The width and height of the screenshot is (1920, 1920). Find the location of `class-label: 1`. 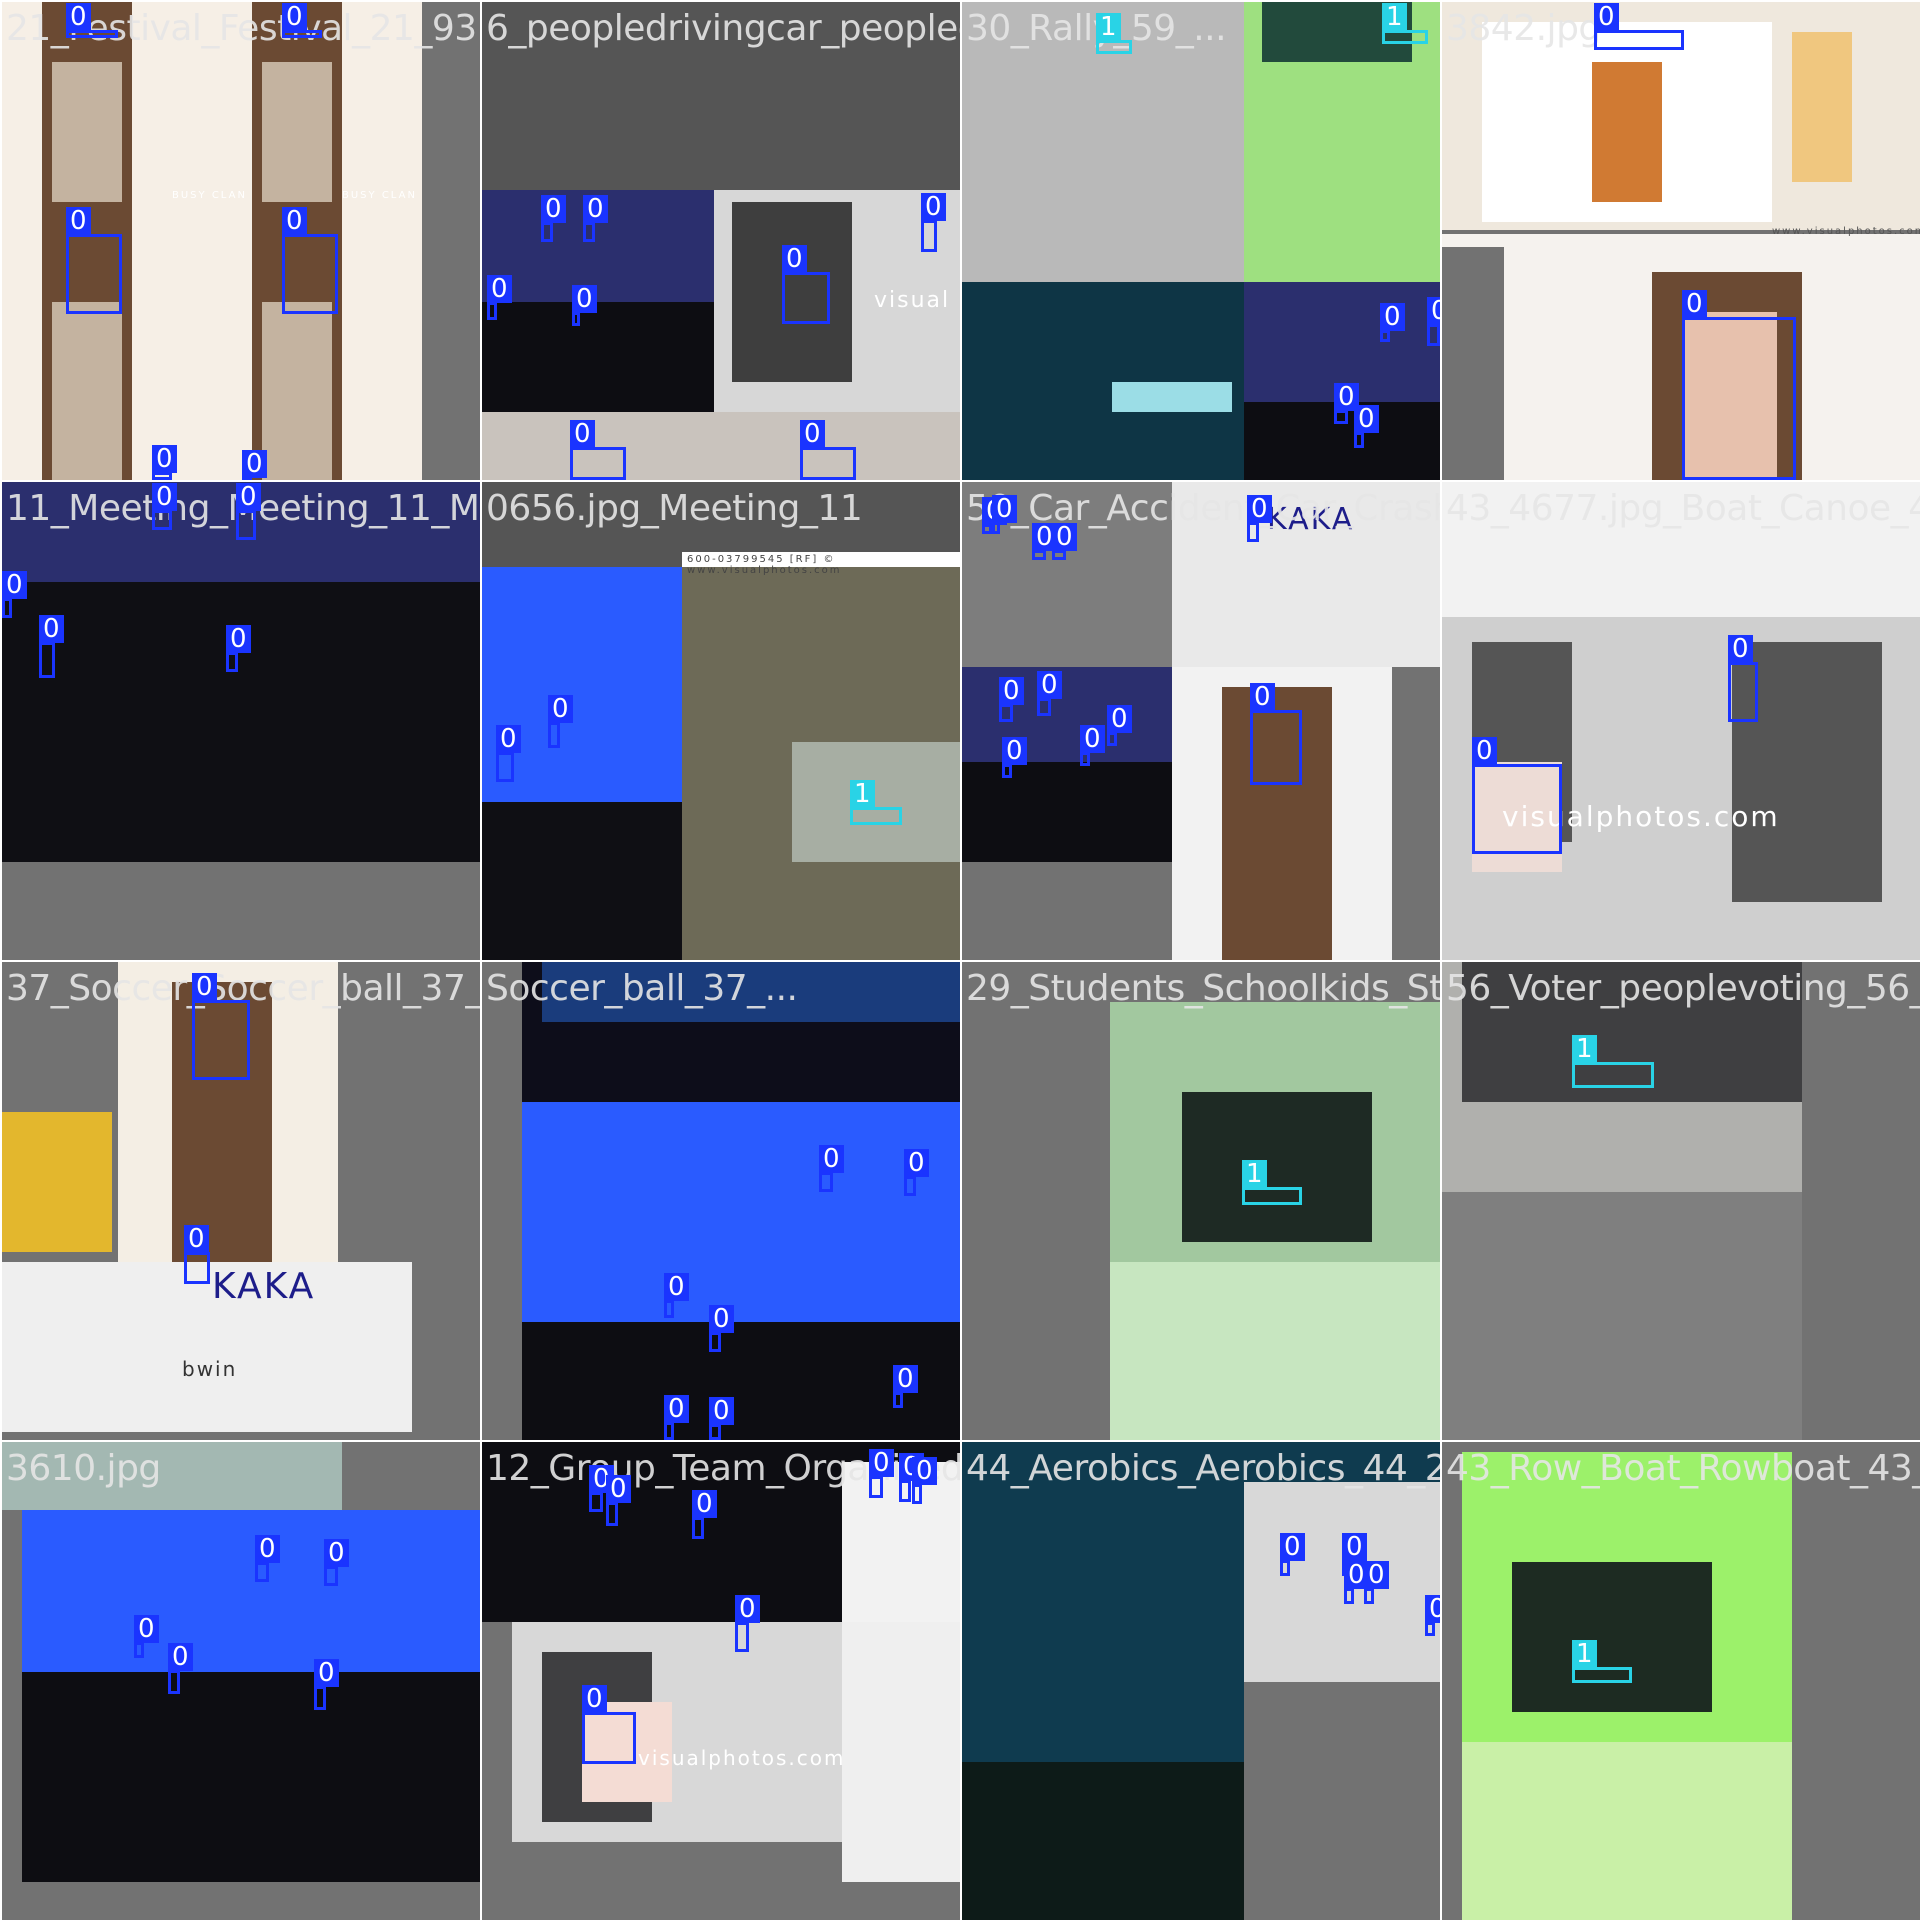

class-label: 1 is located at coordinates (1254, 1174).